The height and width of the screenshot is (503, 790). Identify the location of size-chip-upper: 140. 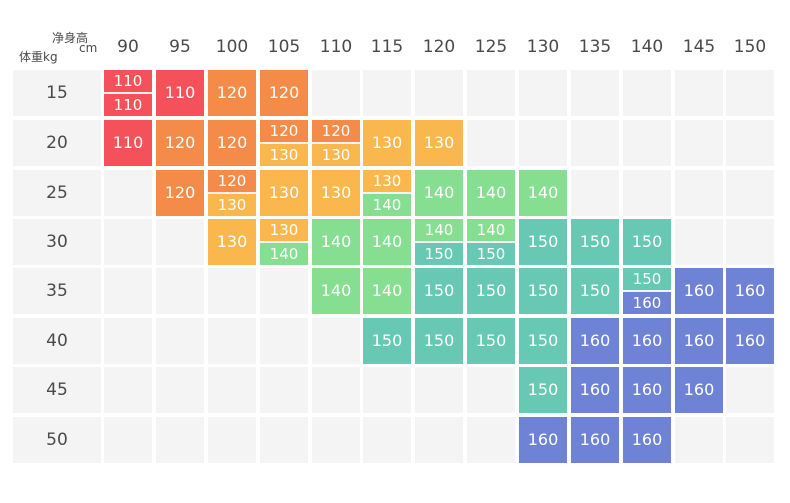
(439, 230).